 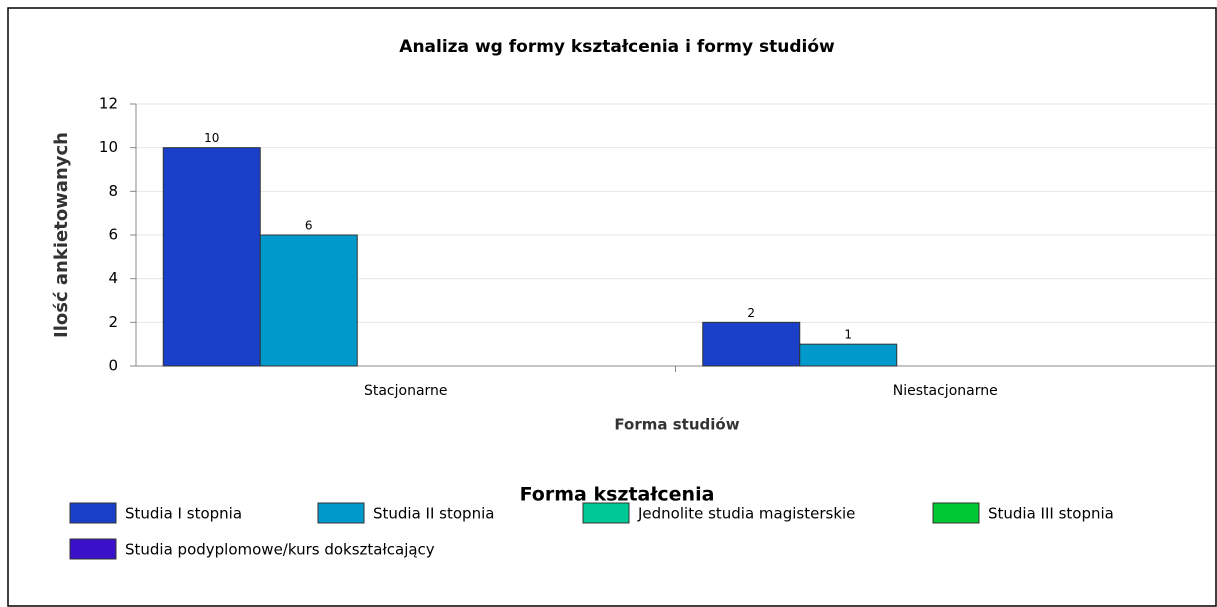 What do you see at coordinates (309, 226) in the screenshot?
I see `data-label: 6` at bounding box center [309, 226].